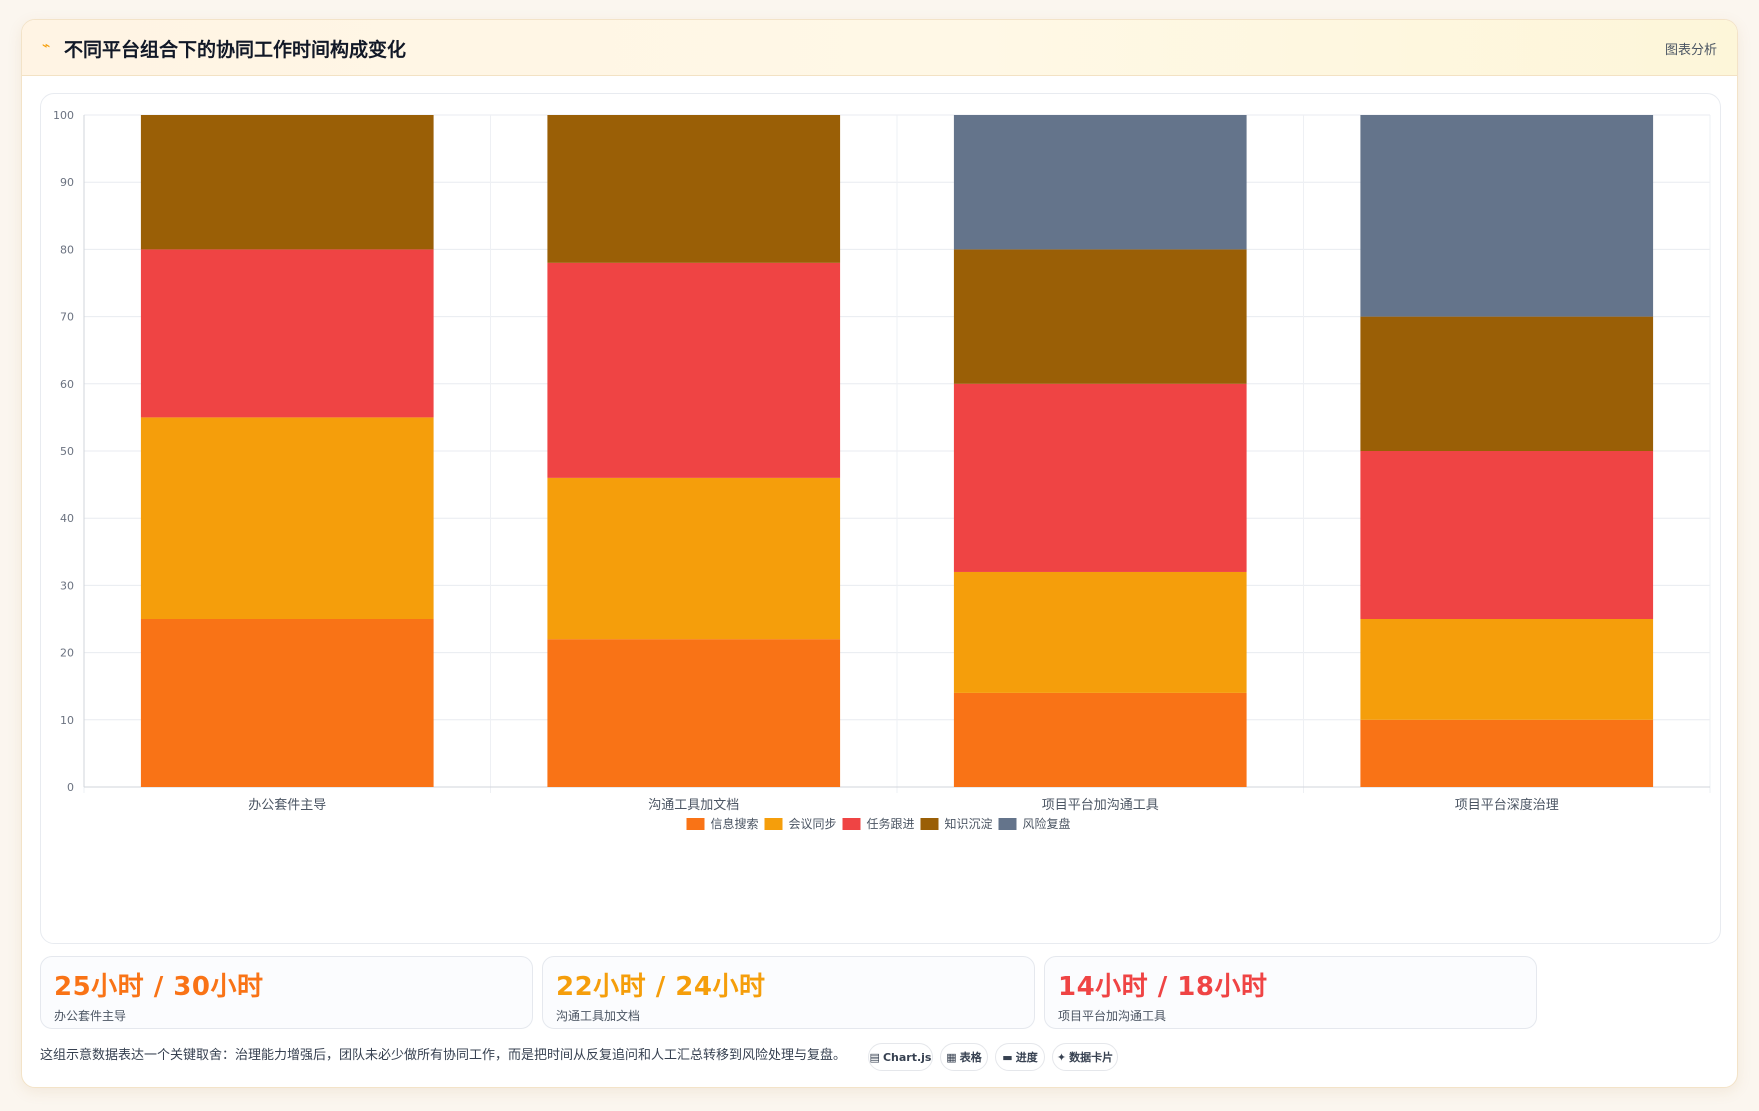 This screenshot has height=1111, width=1759. I want to click on y-tick-label: 100, so click(63, 115).